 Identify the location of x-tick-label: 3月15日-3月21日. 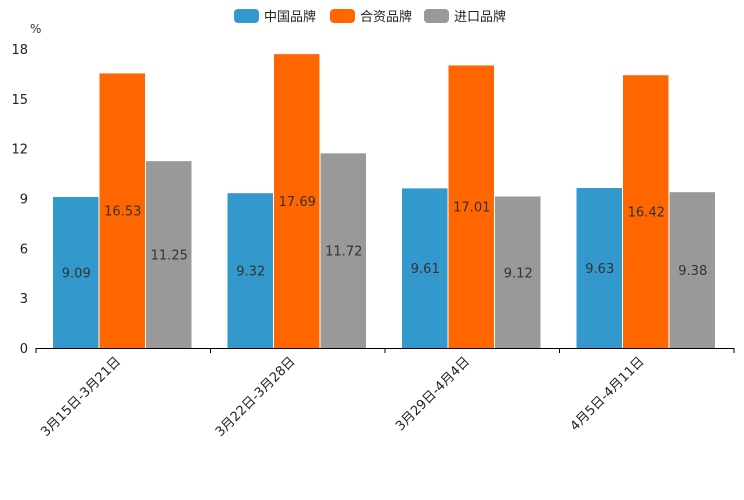
(81, 397).